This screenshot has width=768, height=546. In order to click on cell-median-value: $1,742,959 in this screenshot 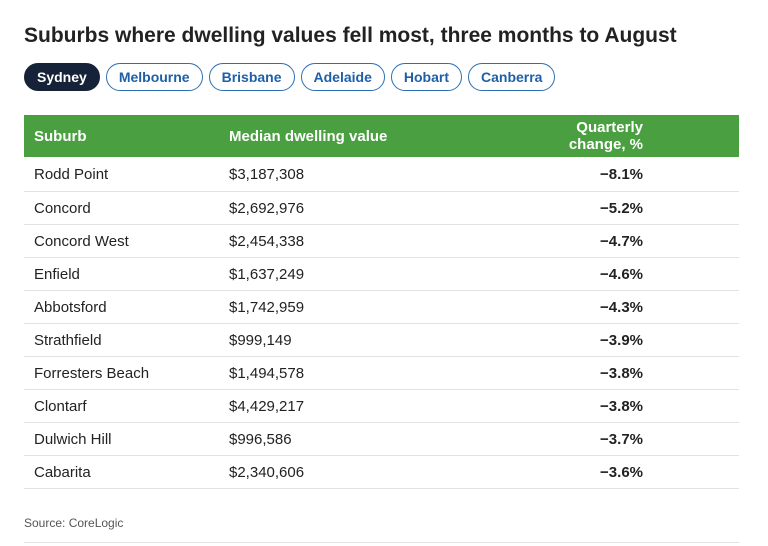, I will do `click(267, 307)`.